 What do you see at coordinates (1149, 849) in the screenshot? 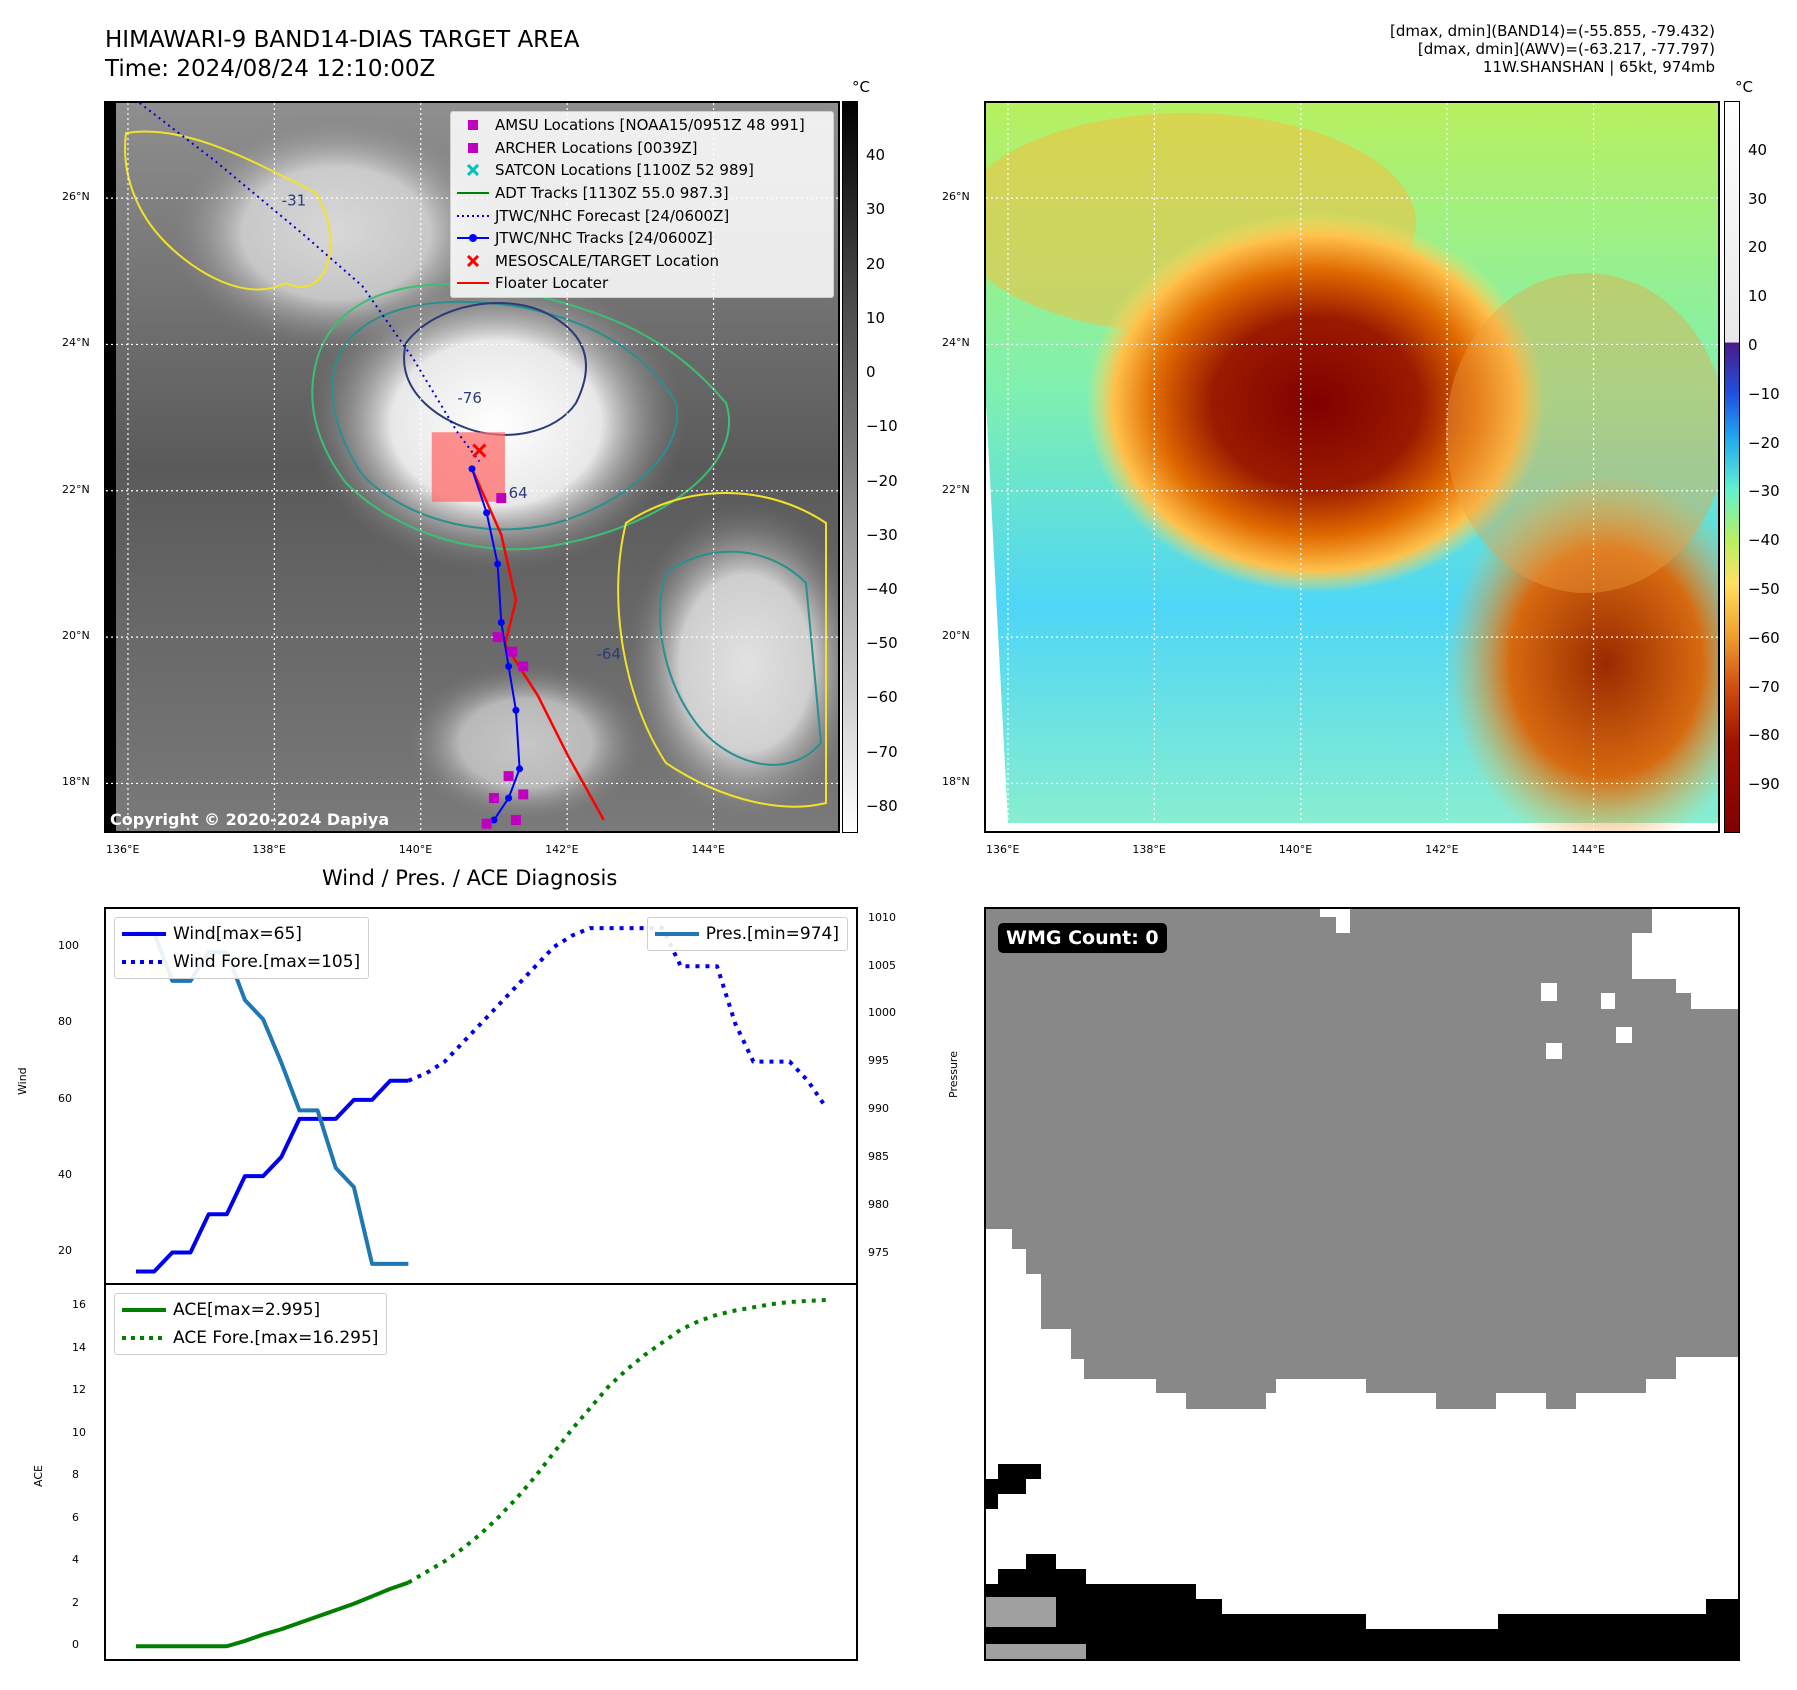
I see `lon-tick-label: 138°E` at bounding box center [1149, 849].